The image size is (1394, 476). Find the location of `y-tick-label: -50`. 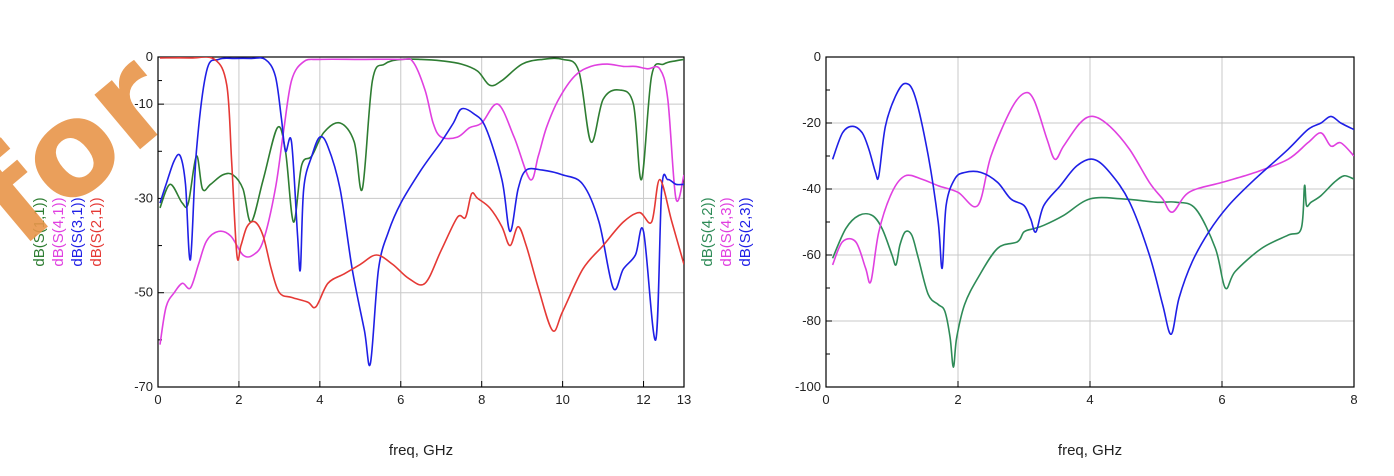

y-tick-label: -50 is located at coordinates (143, 292).